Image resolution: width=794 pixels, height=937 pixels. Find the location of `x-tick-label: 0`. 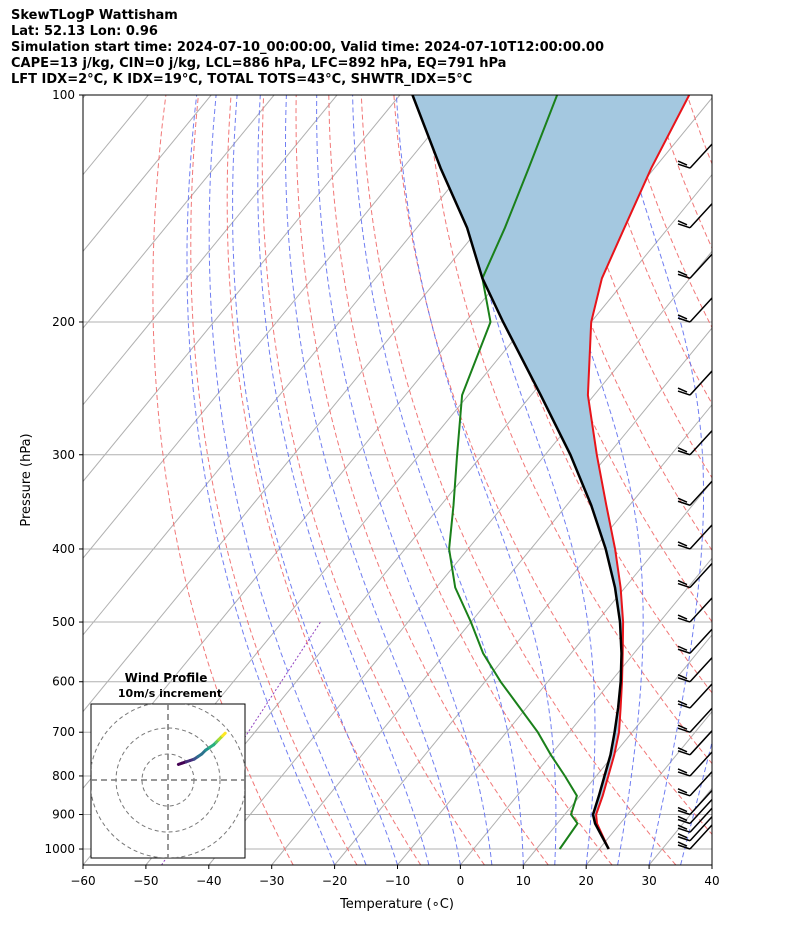

x-tick-label: 0 is located at coordinates (461, 881).